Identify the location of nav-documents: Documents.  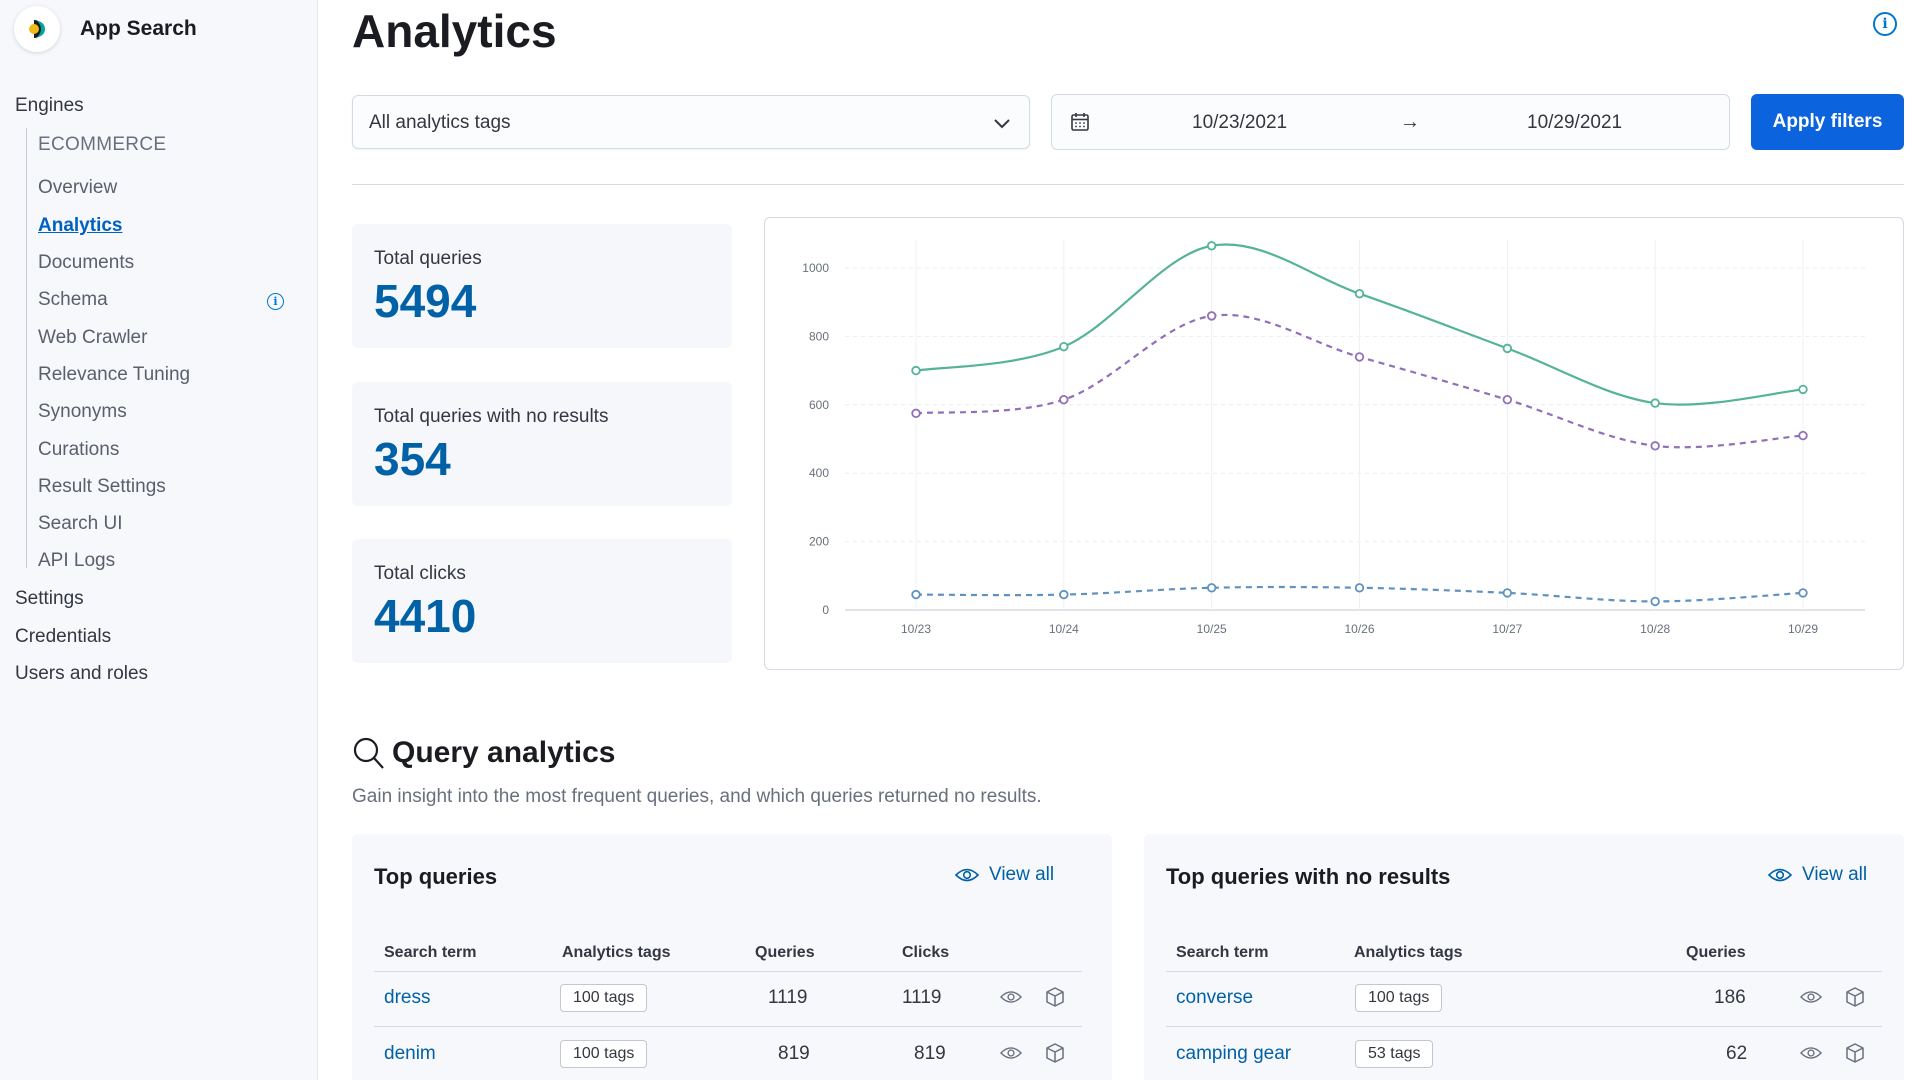
(86, 262).